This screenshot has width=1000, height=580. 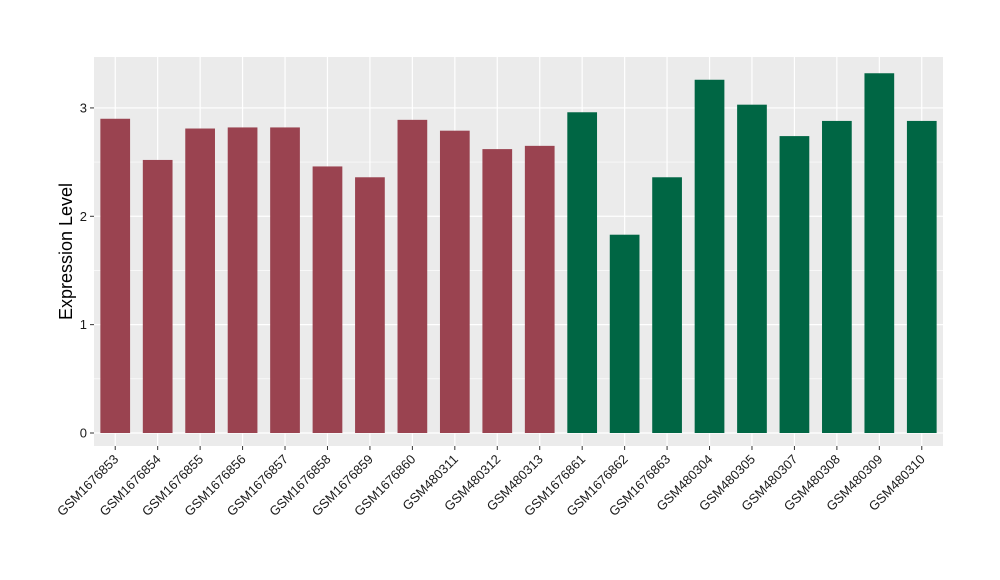 I want to click on y-axis-title: Expression Level, so click(x=66, y=251).